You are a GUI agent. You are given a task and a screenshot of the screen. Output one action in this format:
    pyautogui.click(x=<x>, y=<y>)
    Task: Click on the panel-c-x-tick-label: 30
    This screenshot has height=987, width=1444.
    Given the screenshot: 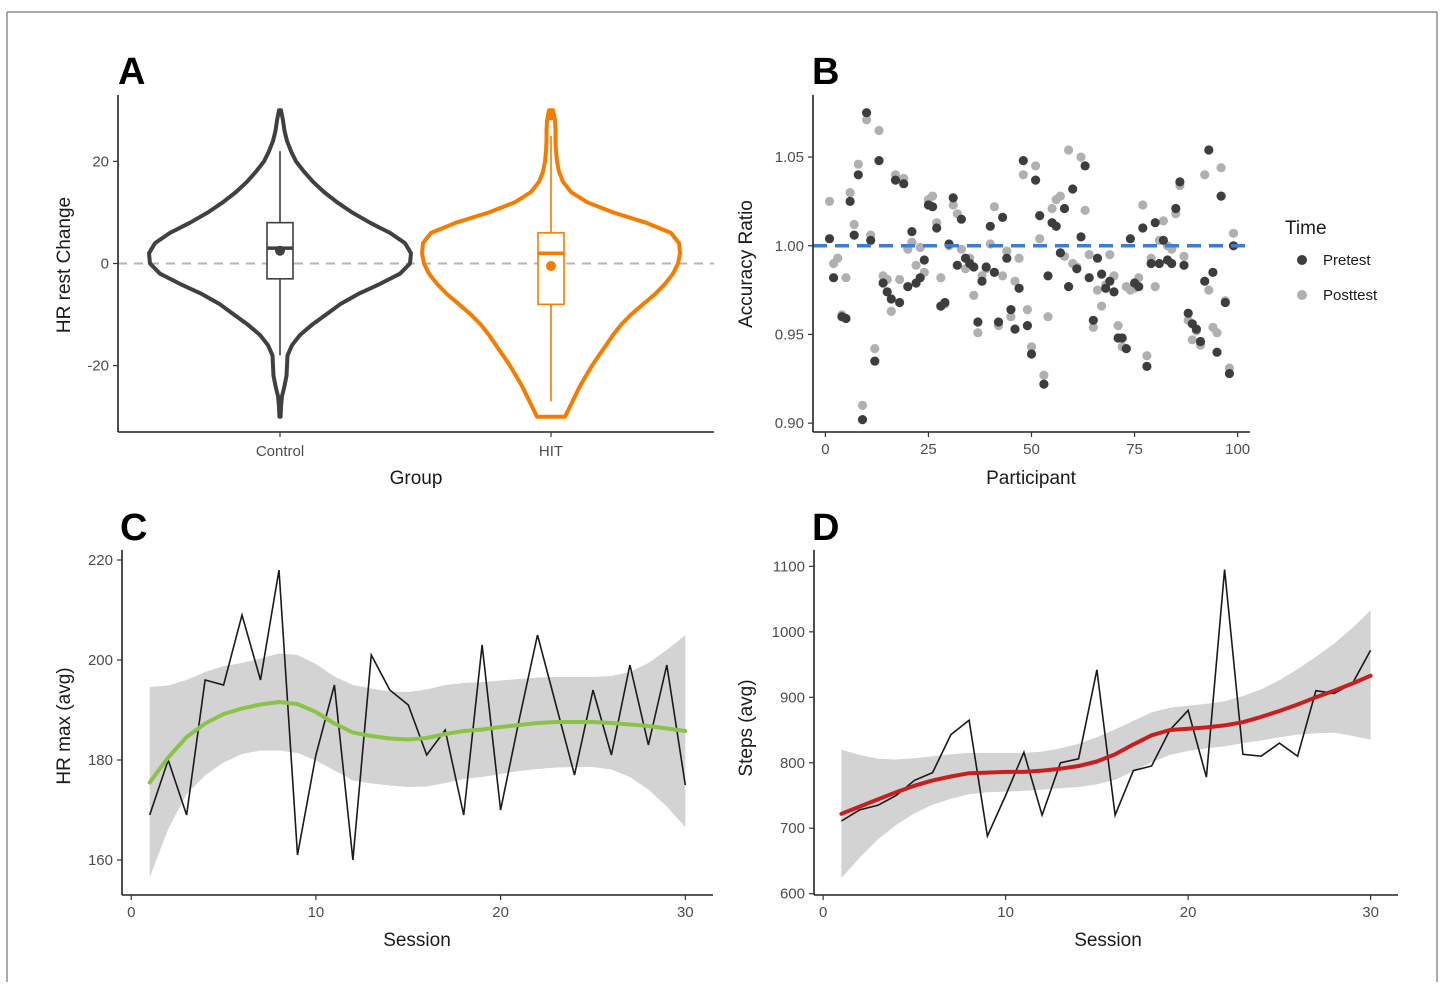 What is the action you would take?
    pyautogui.click(x=685, y=912)
    